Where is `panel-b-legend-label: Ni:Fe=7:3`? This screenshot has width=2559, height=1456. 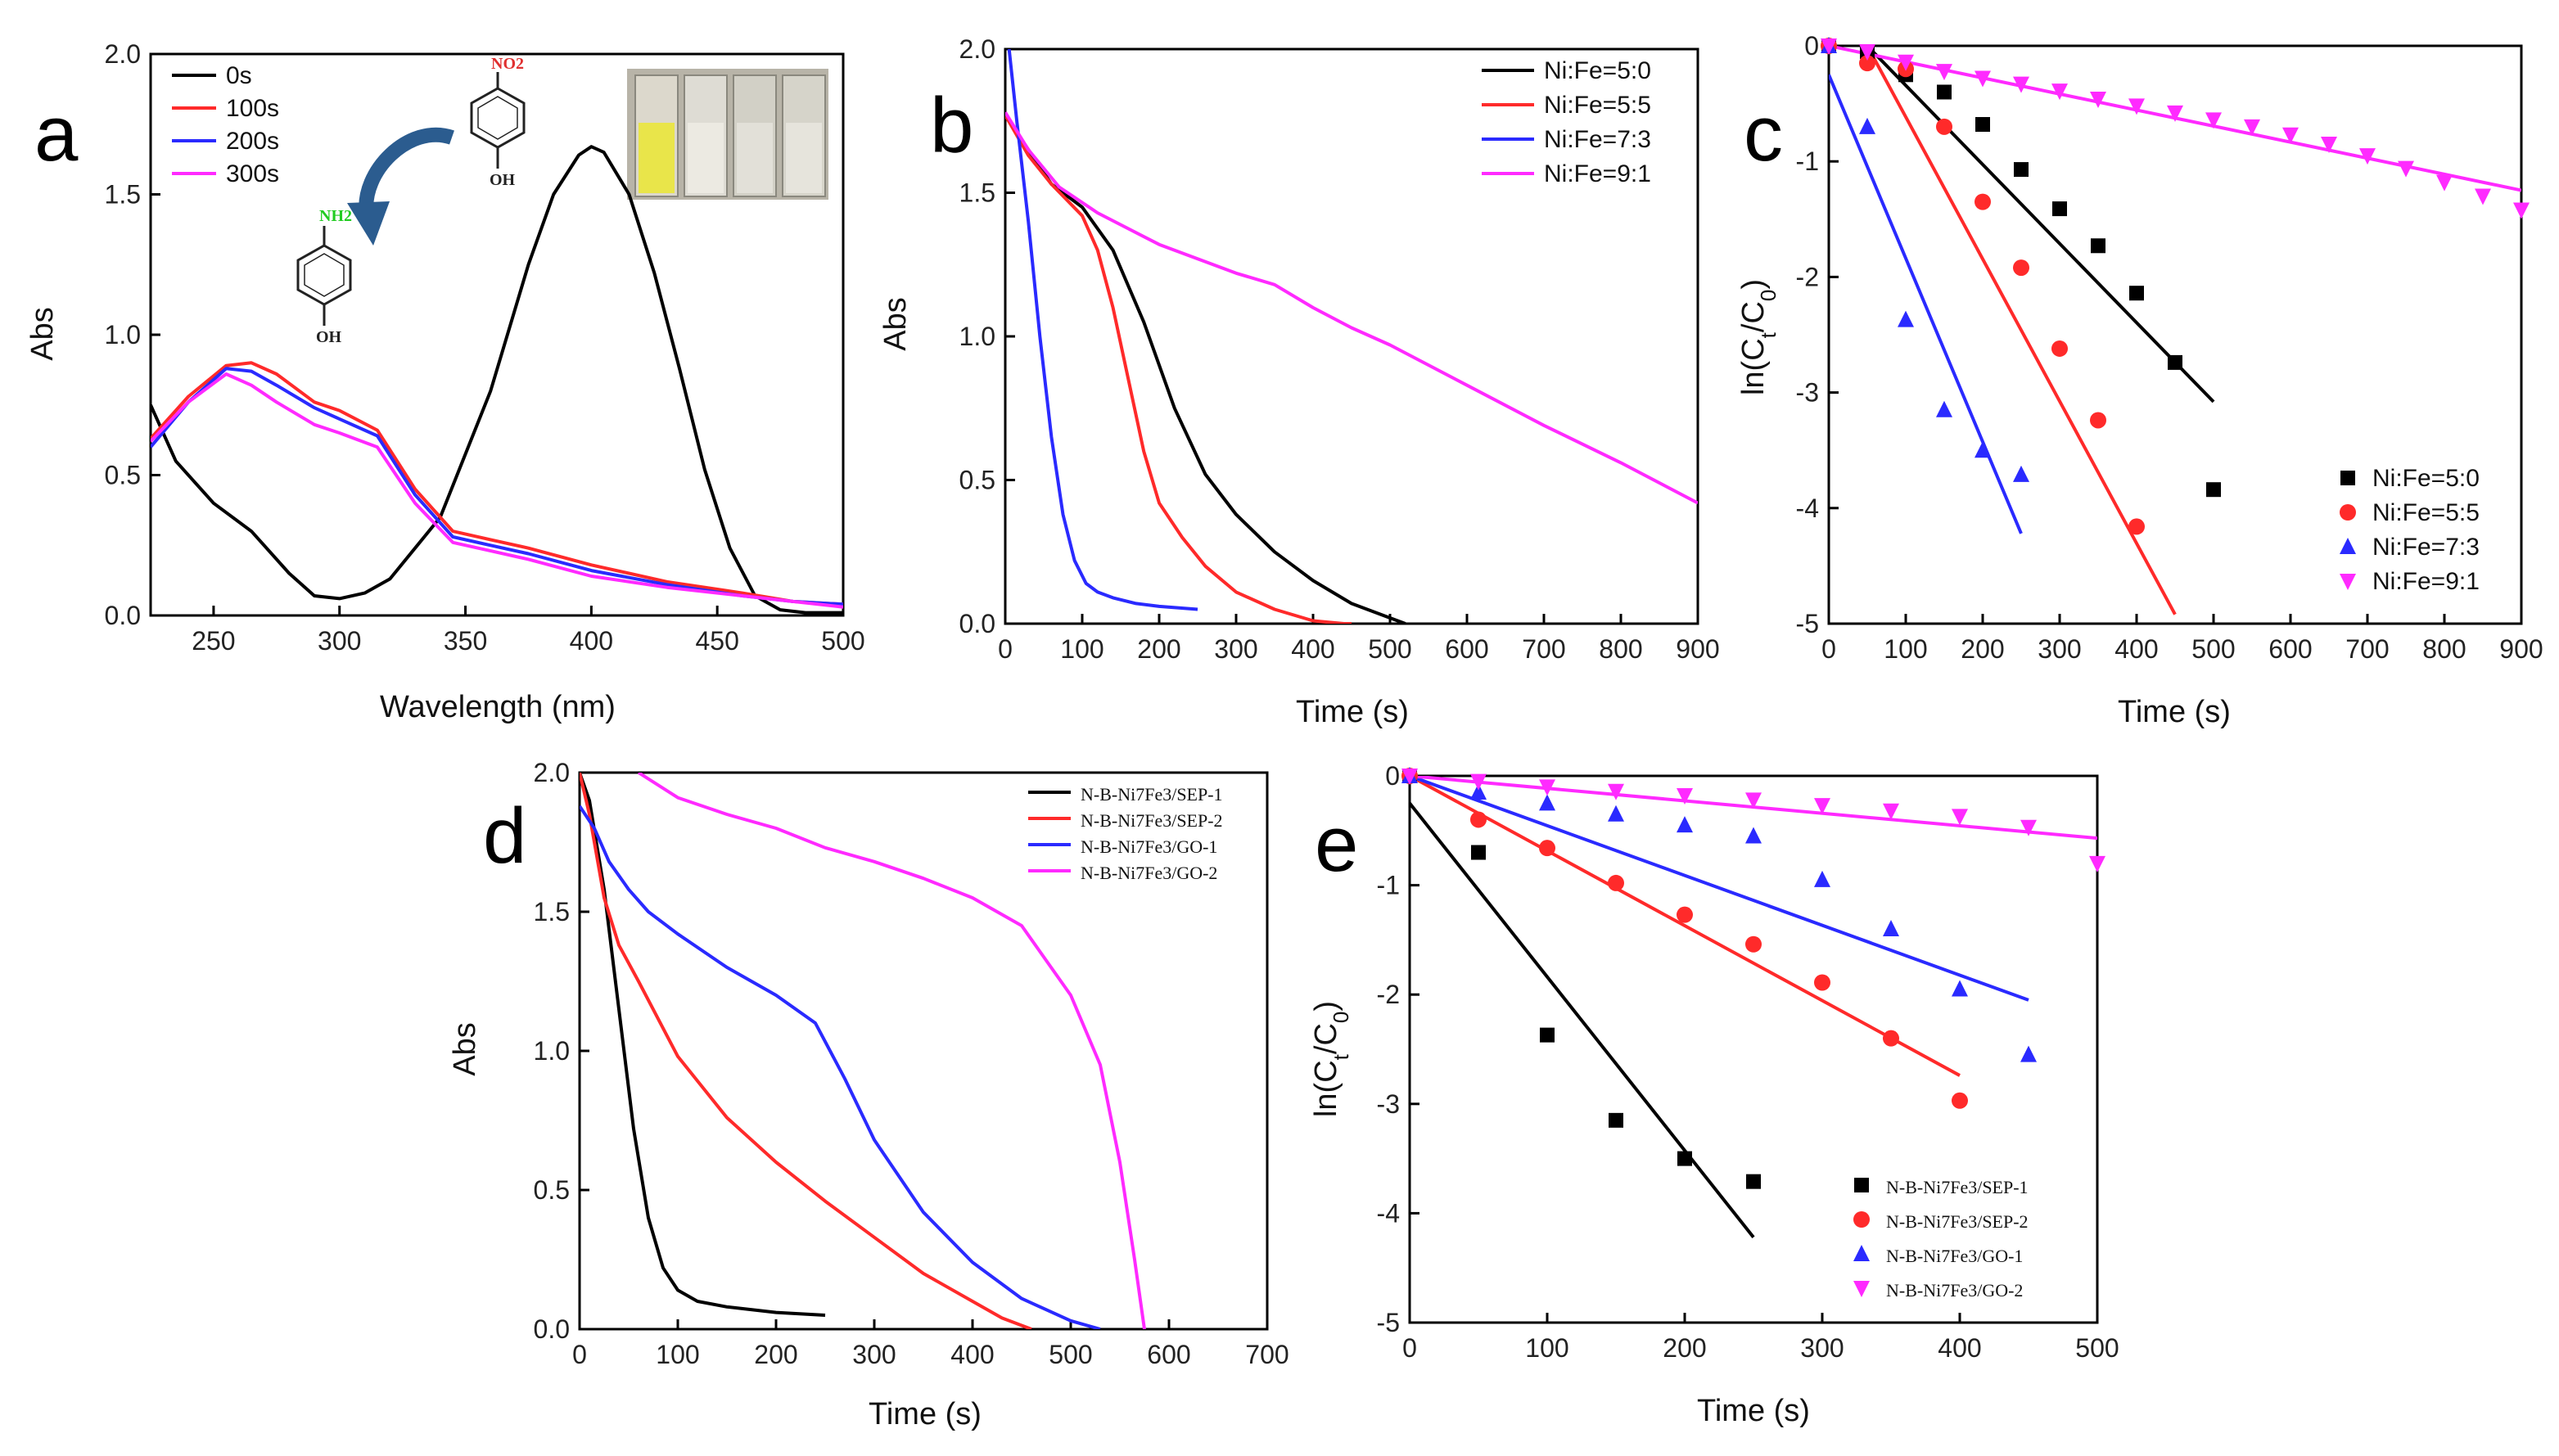
panel-b-legend-label: Ni:Fe=7:3 is located at coordinates (1597, 139).